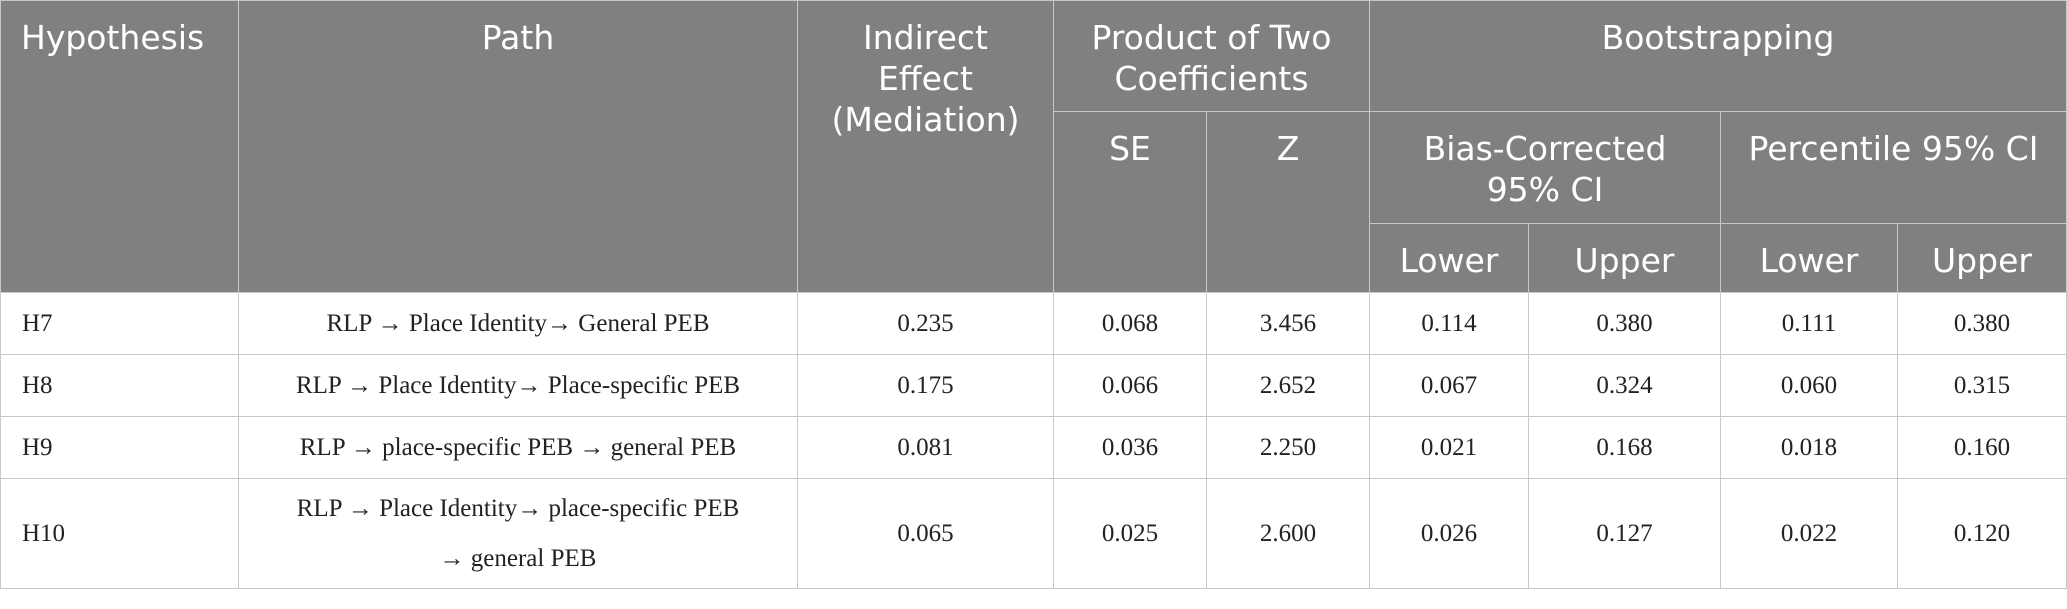 This screenshot has width=2067, height=609. I want to click on header-bc-lower: Lower, so click(1449, 258).